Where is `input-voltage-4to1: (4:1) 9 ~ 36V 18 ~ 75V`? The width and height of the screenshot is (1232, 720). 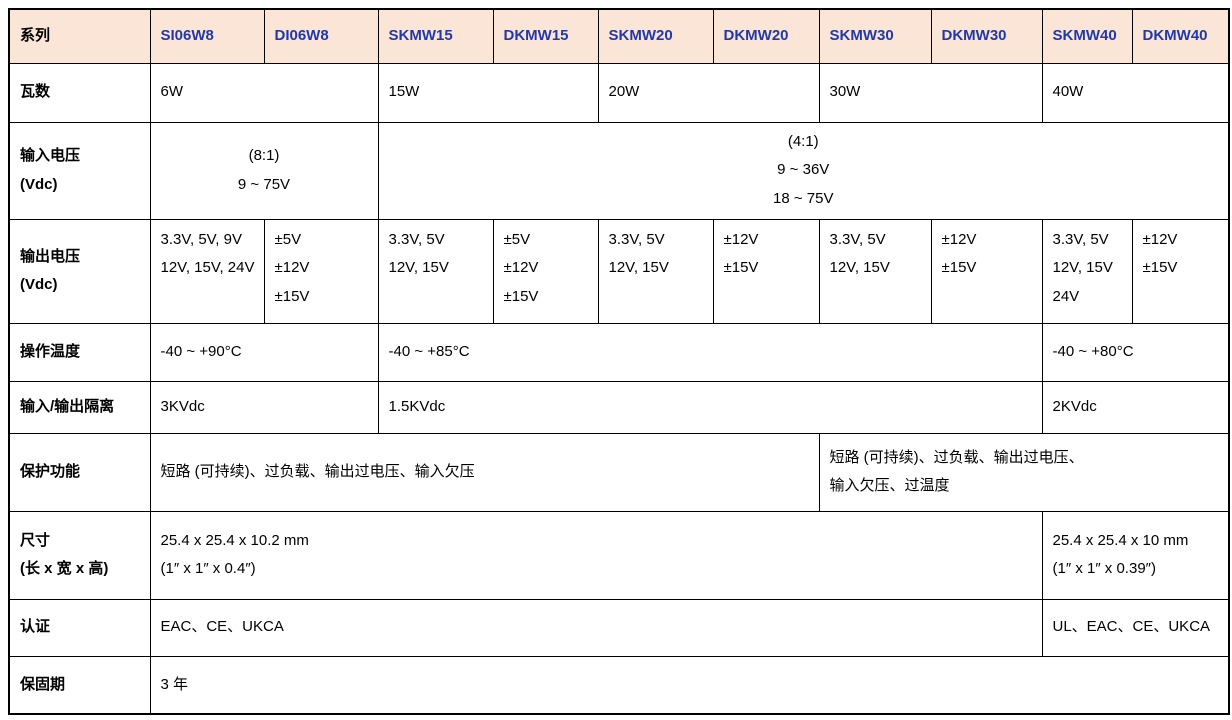 input-voltage-4to1: (4:1) 9 ~ 36V 18 ~ 75V is located at coordinates (803, 170).